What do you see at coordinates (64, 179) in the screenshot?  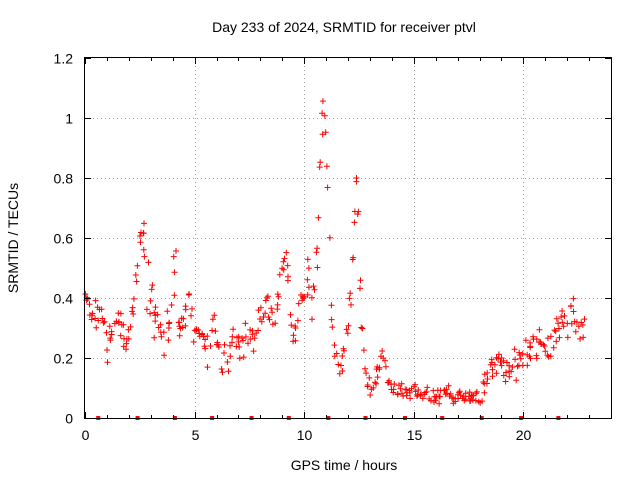 I see `y-tick-label: 0.8` at bounding box center [64, 179].